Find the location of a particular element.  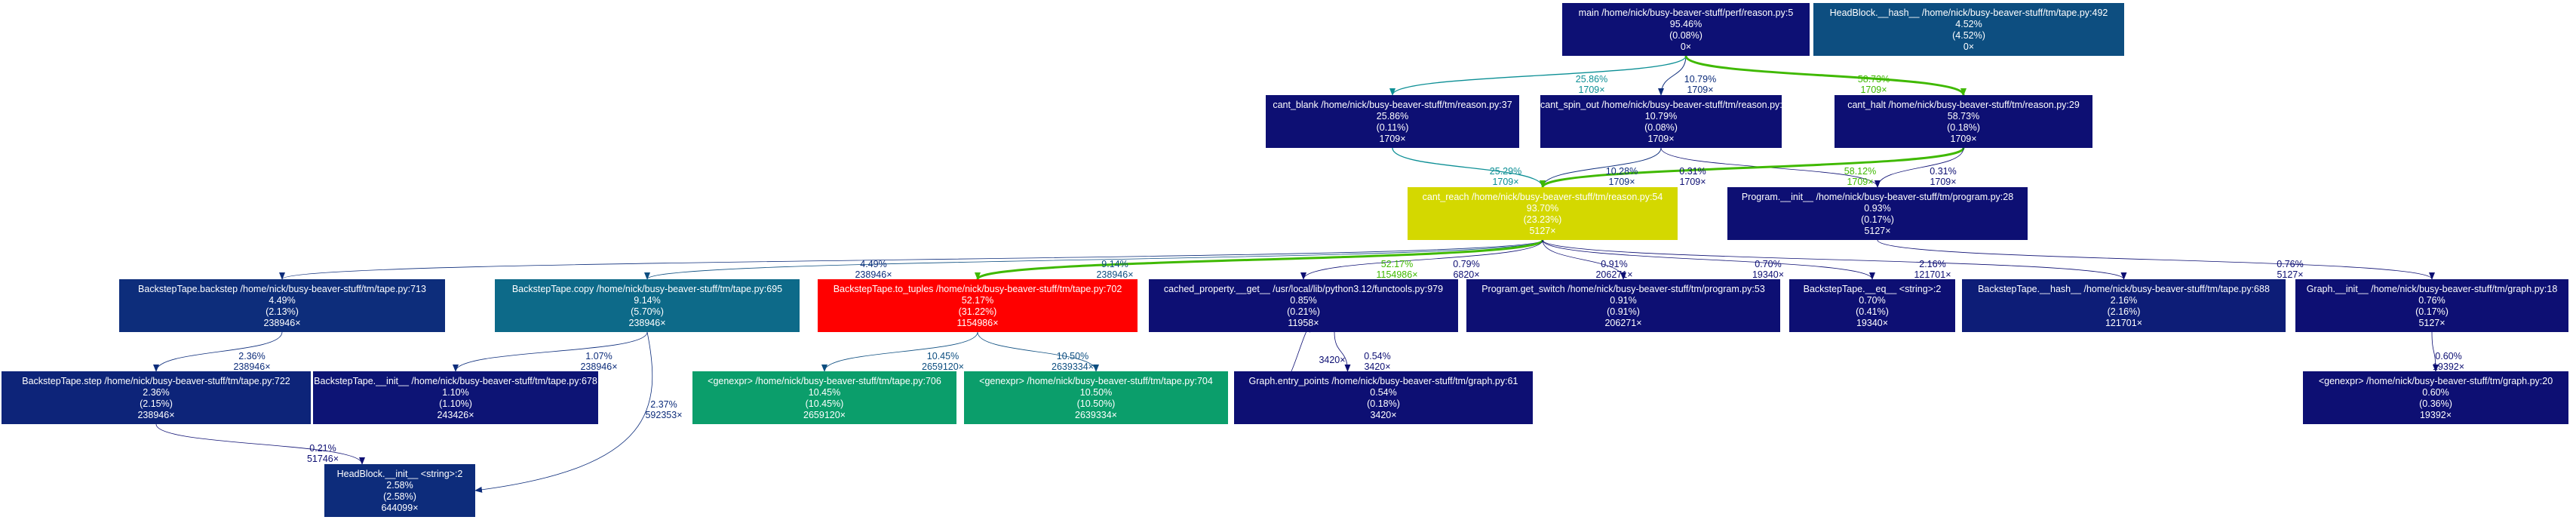

node-metric: (2.15%) is located at coordinates (156, 404).